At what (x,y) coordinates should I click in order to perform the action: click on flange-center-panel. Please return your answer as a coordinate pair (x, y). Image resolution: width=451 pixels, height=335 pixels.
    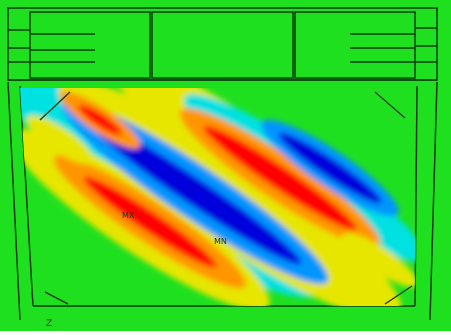
    Looking at the image, I should click on (222, 45).